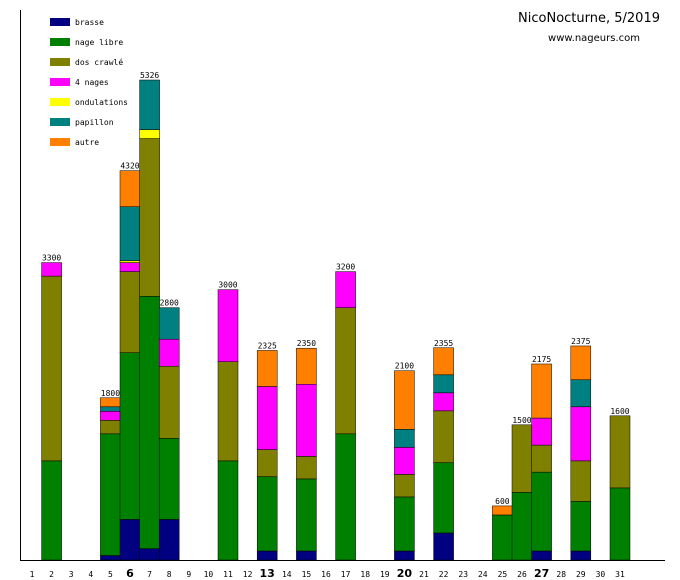  What do you see at coordinates (502, 501) in the screenshot?
I see `bar-total-label: 600` at bounding box center [502, 501].